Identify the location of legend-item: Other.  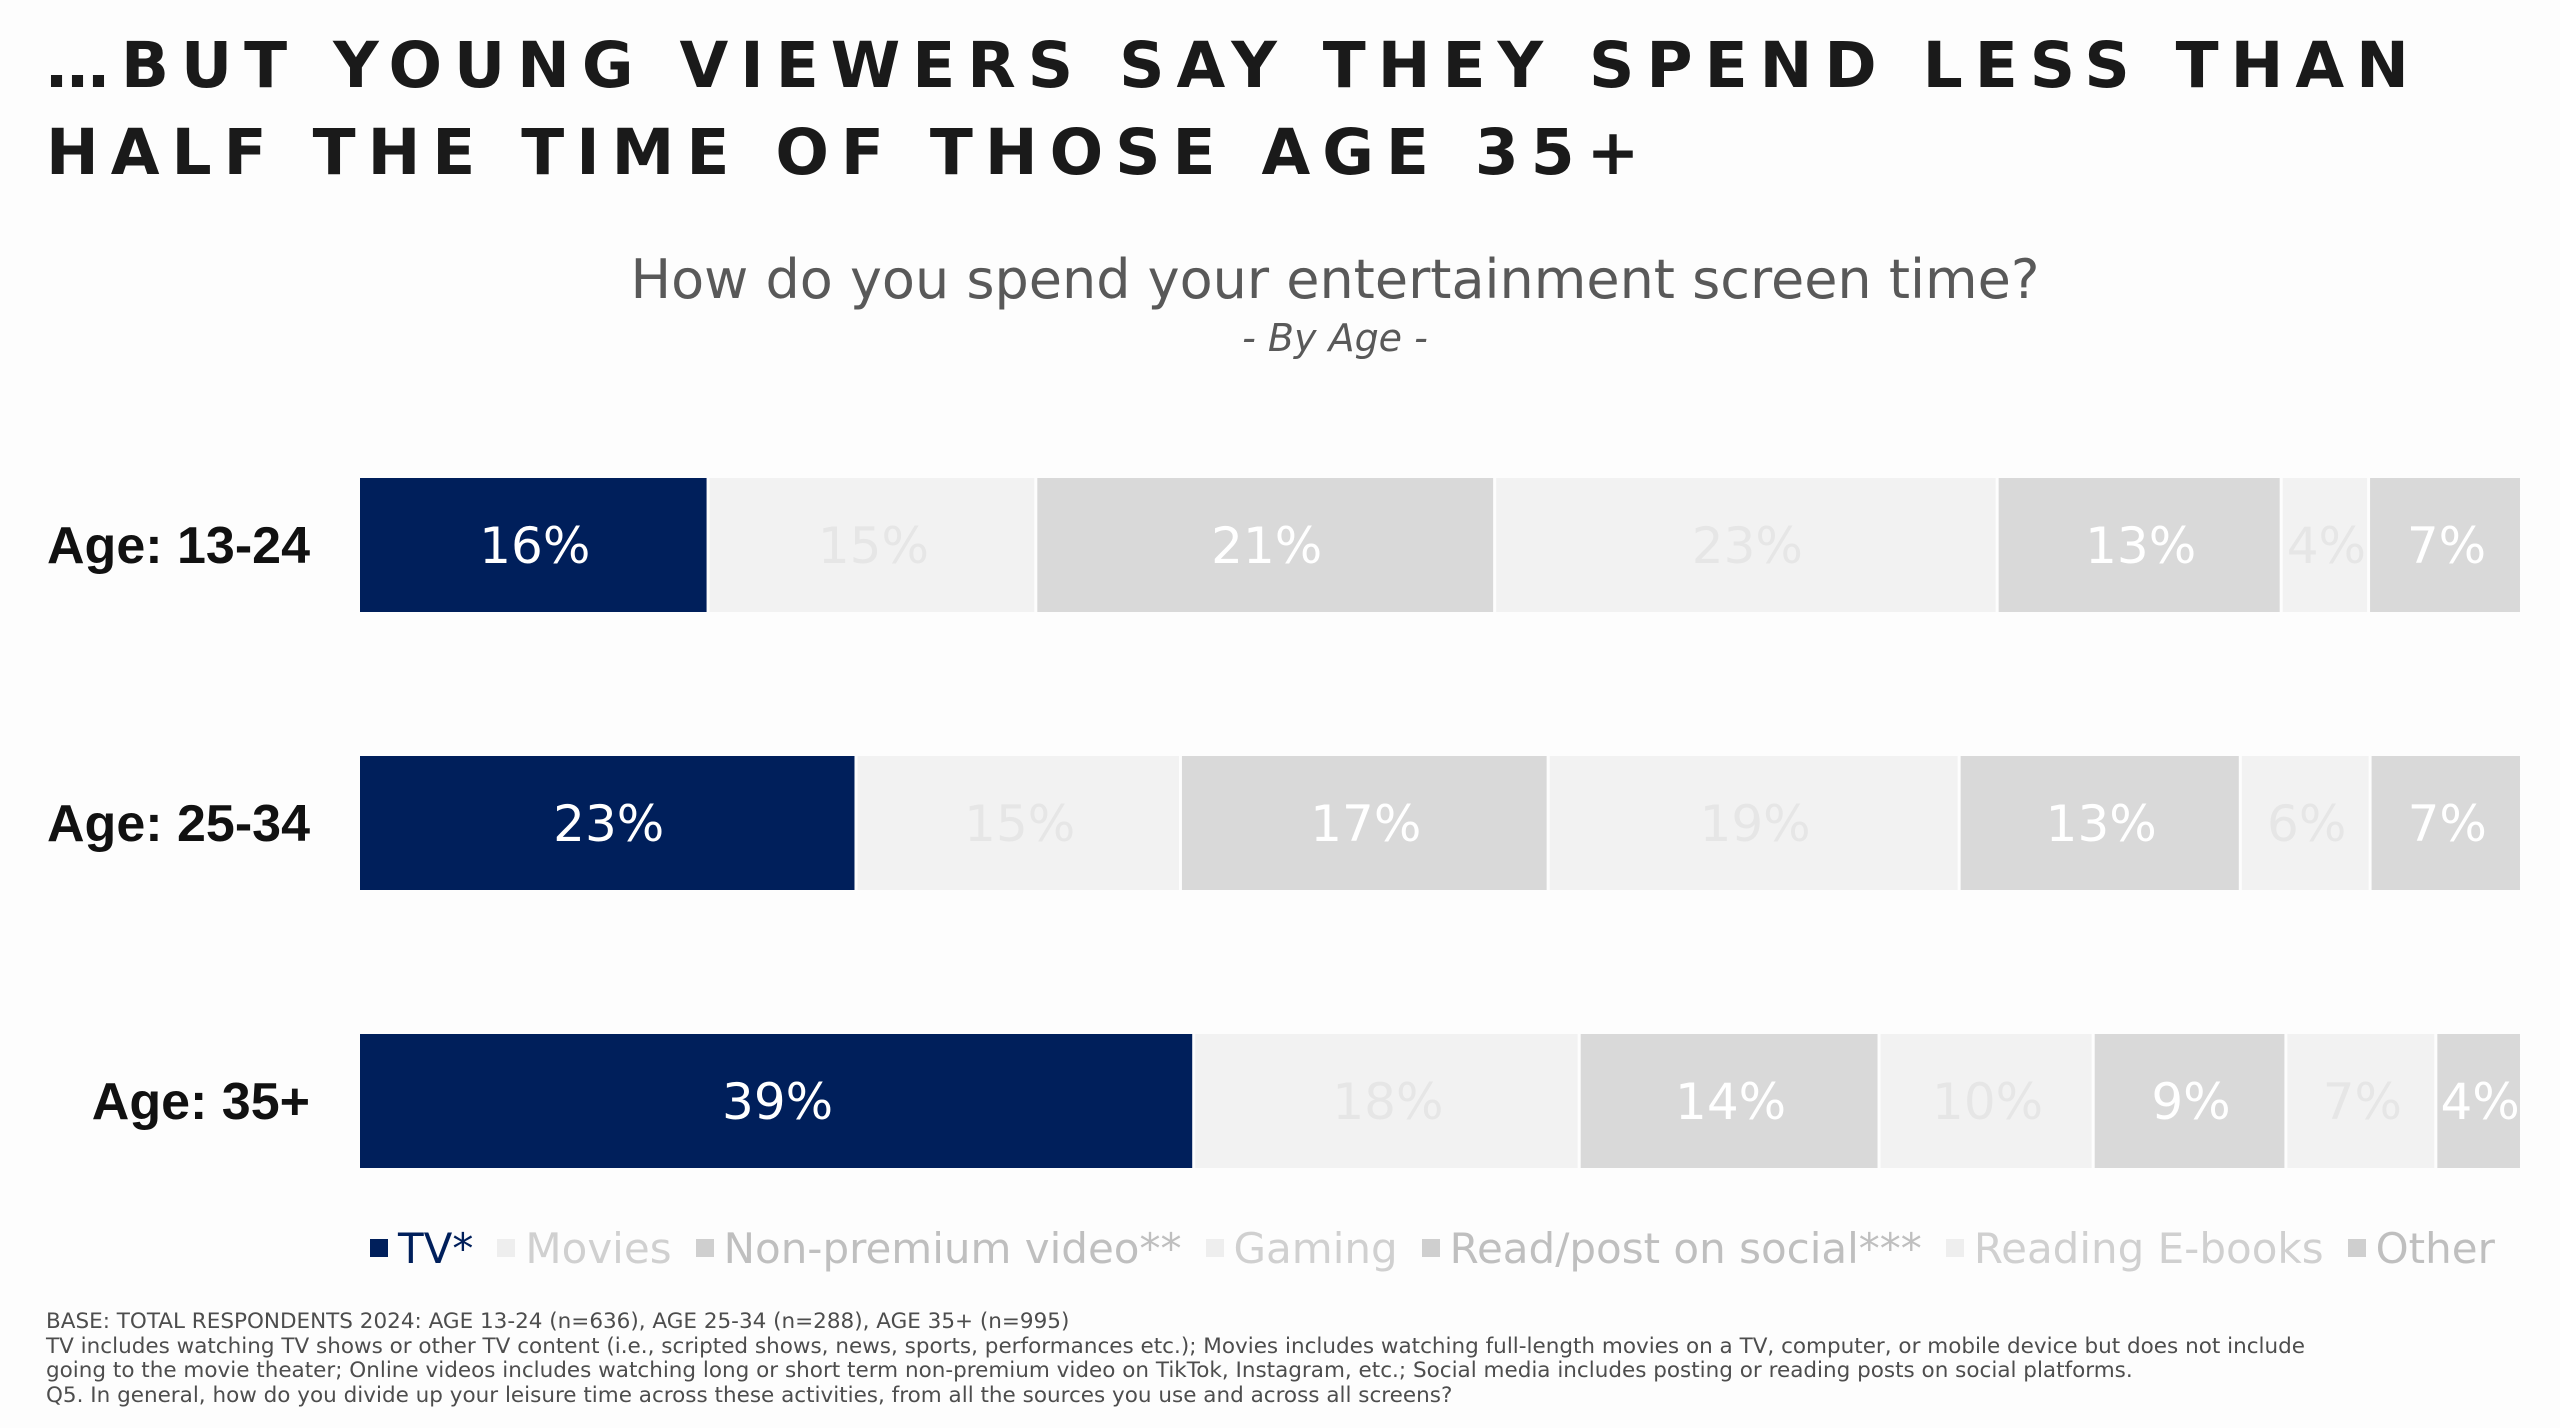
(2421, 1248).